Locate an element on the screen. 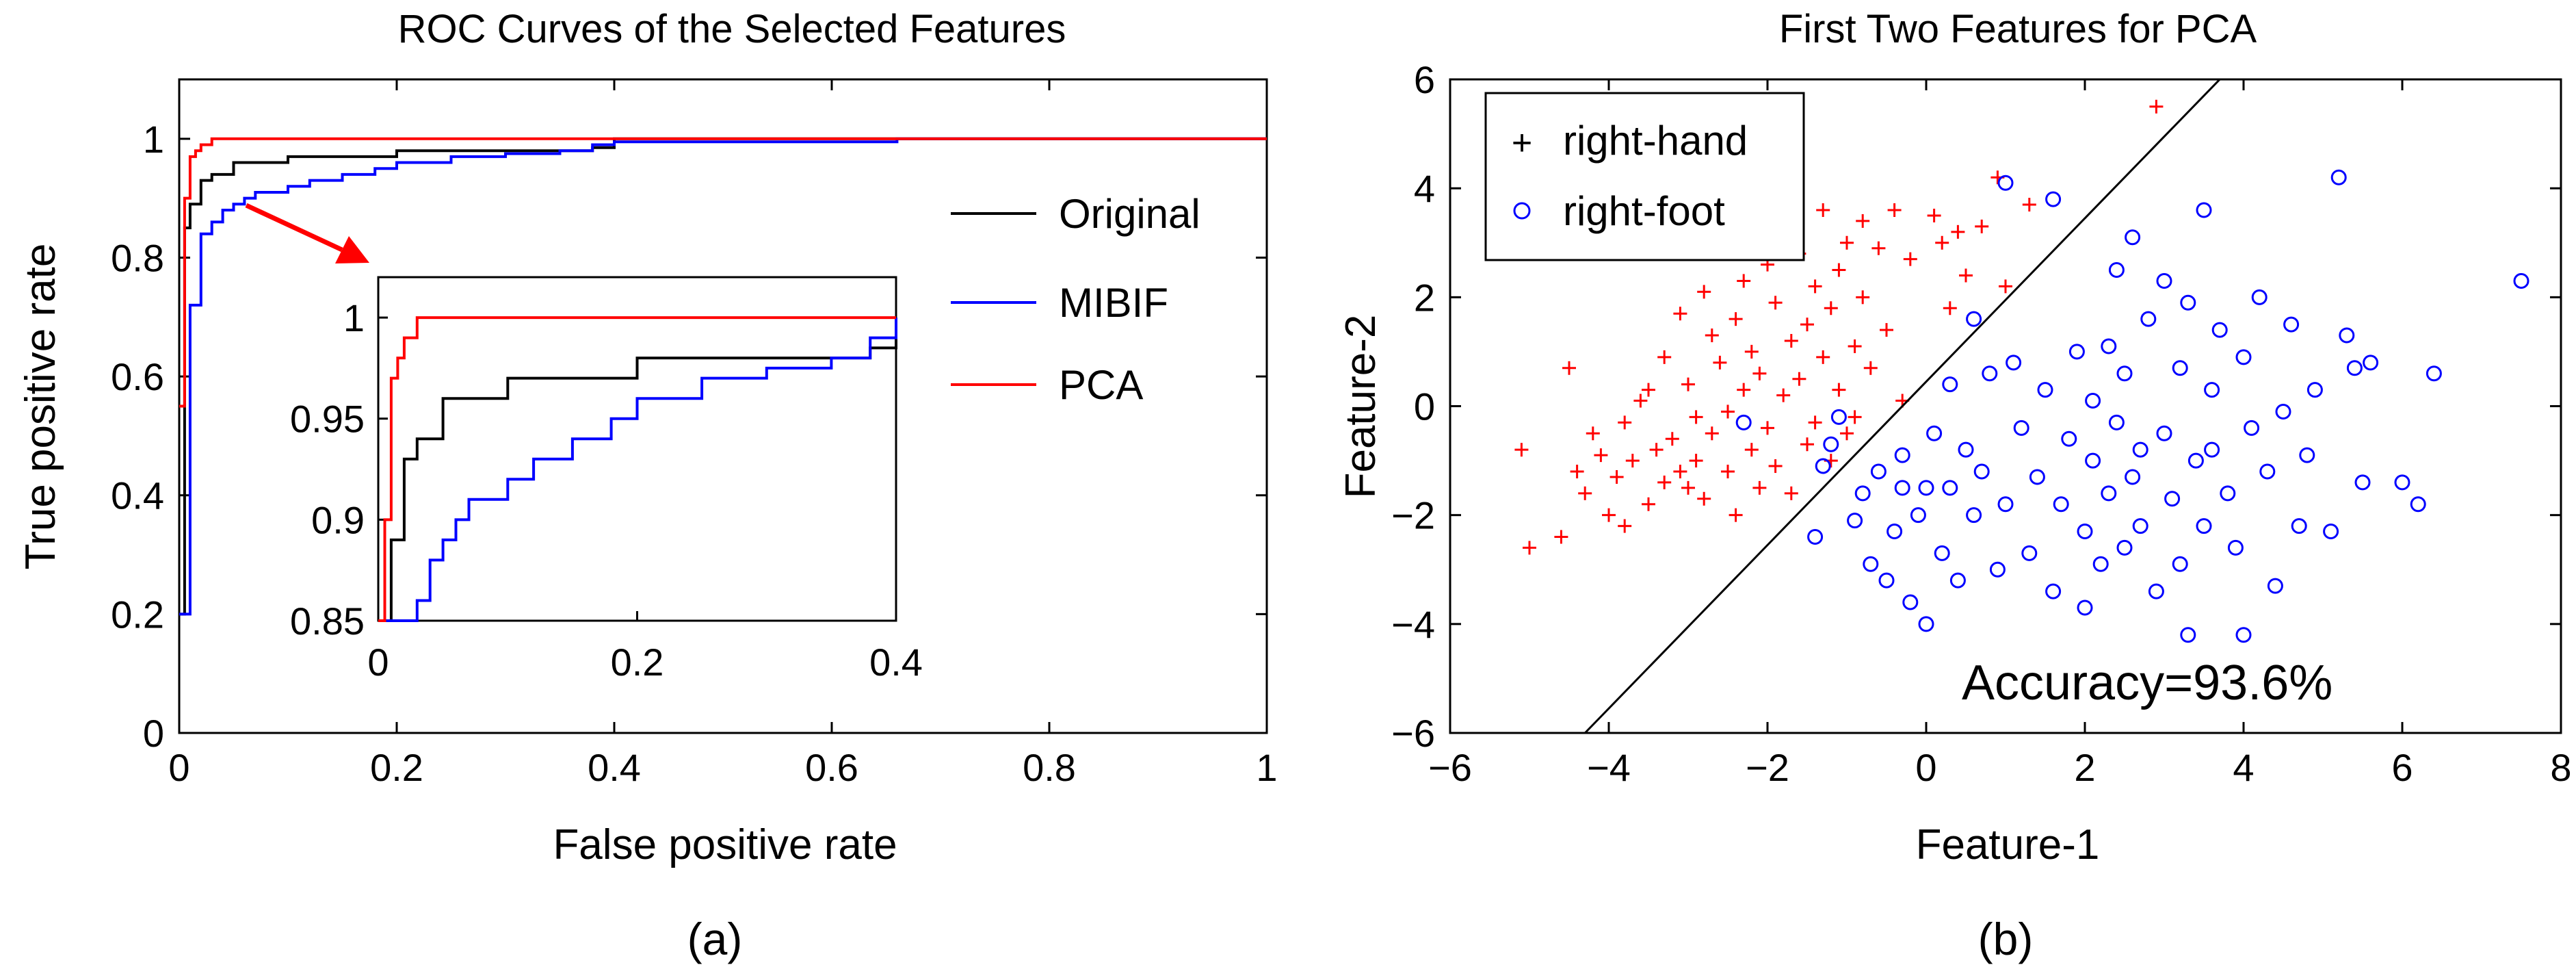  roc-y-tick-label: 0.8 is located at coordinates (137, 257).